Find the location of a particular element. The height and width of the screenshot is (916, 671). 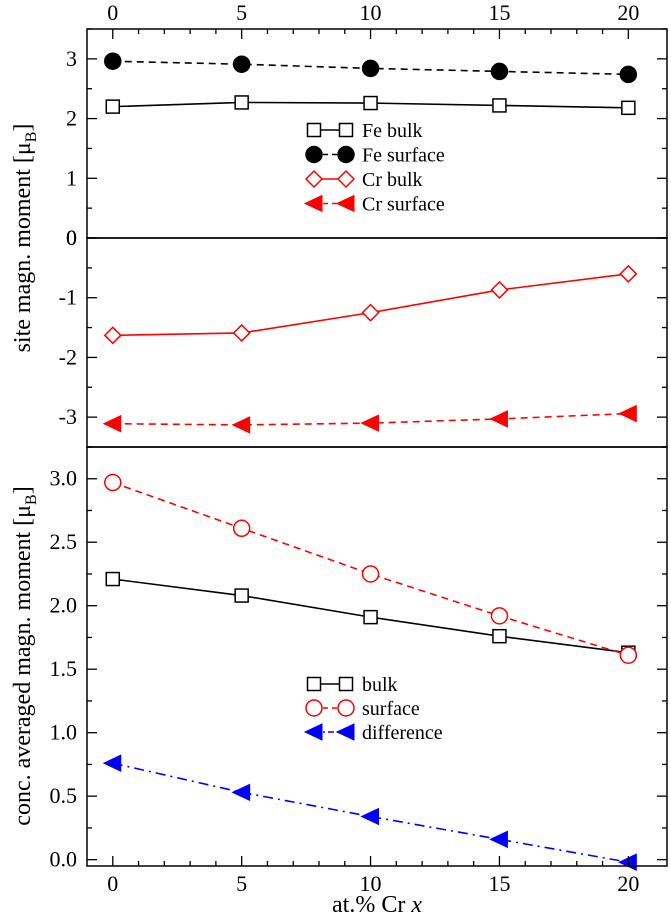

x-tick-label-top: 15 is located at coordinates (499, 12).